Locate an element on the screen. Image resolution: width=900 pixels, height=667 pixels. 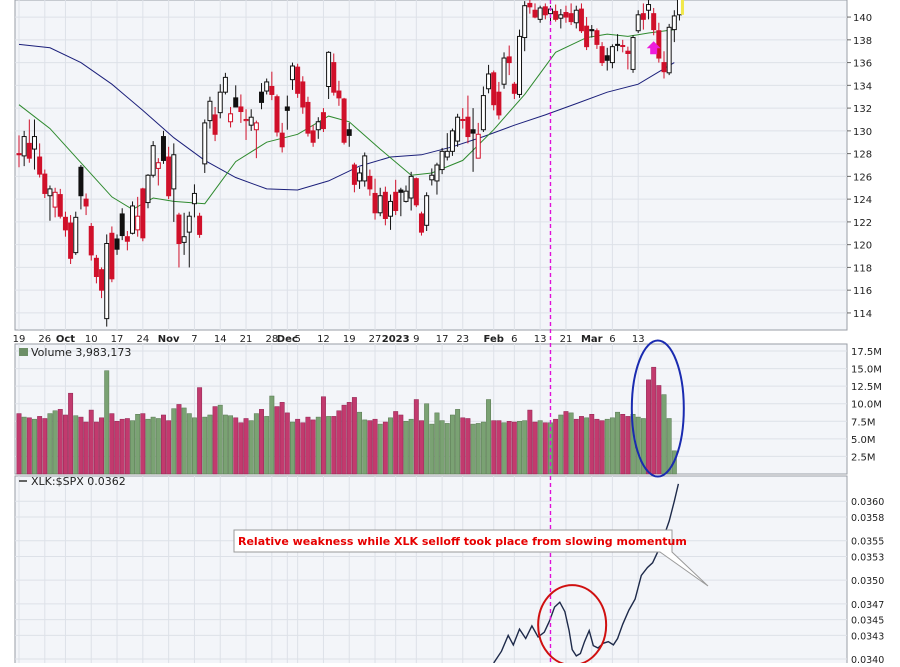
volume-tick-label: 17.5M is located at coordinates (866, 352).